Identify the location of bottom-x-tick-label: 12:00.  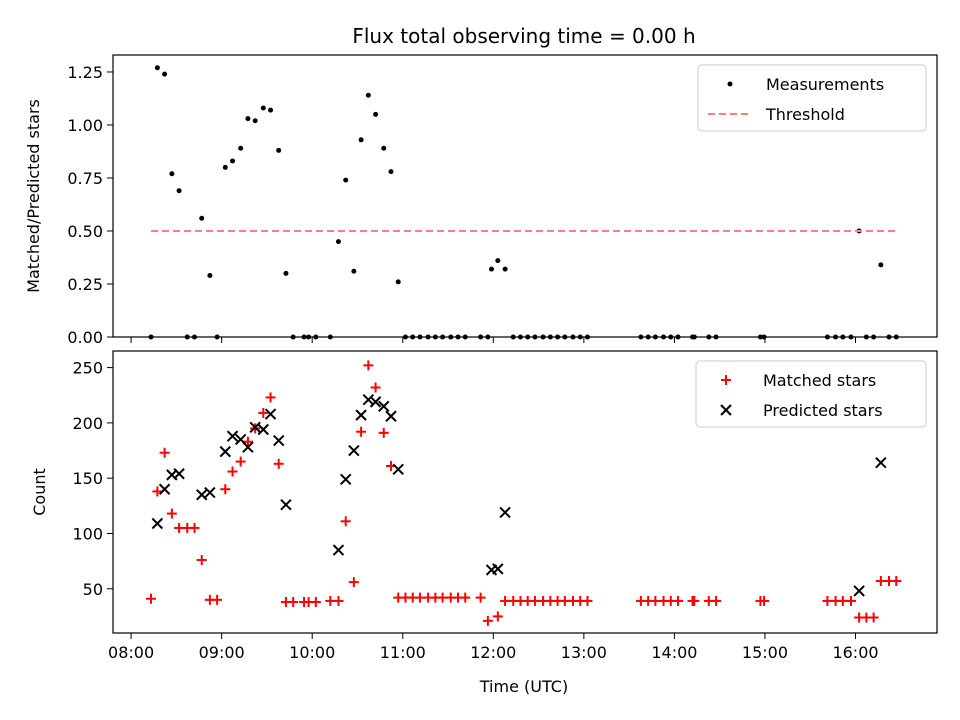
(493, 652).